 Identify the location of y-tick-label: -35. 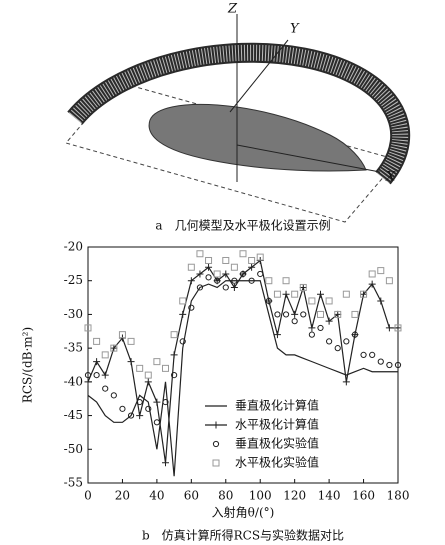
(73, 348).